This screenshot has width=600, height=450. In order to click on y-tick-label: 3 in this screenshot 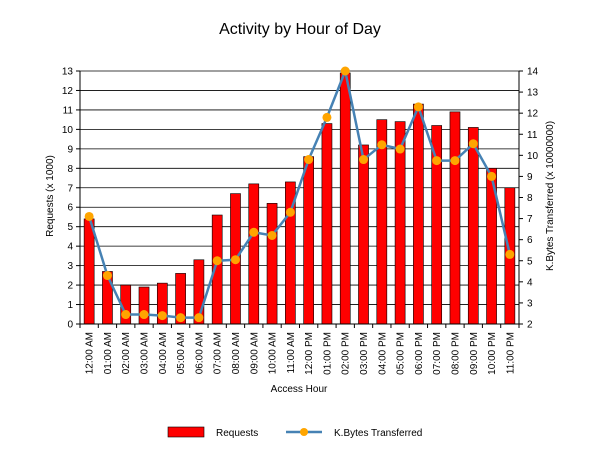, I will do `click(70, 266)`.